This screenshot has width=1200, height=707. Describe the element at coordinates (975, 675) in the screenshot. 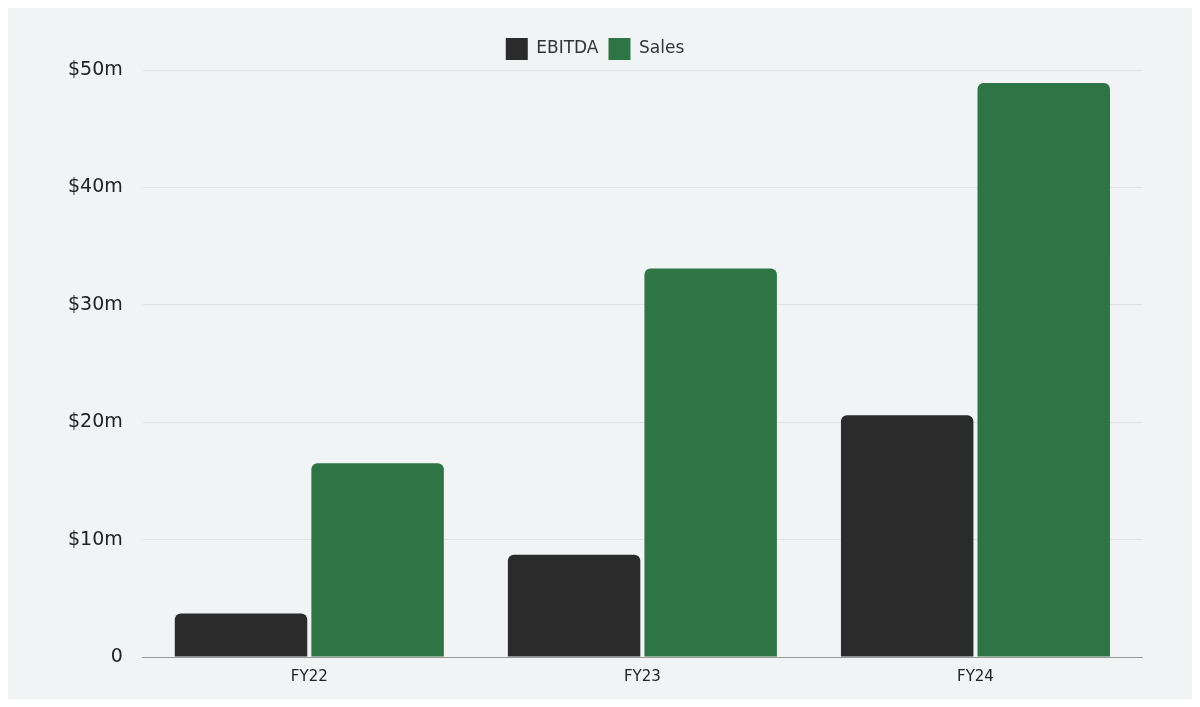

I see `x-tick-label: FY24` at that location.